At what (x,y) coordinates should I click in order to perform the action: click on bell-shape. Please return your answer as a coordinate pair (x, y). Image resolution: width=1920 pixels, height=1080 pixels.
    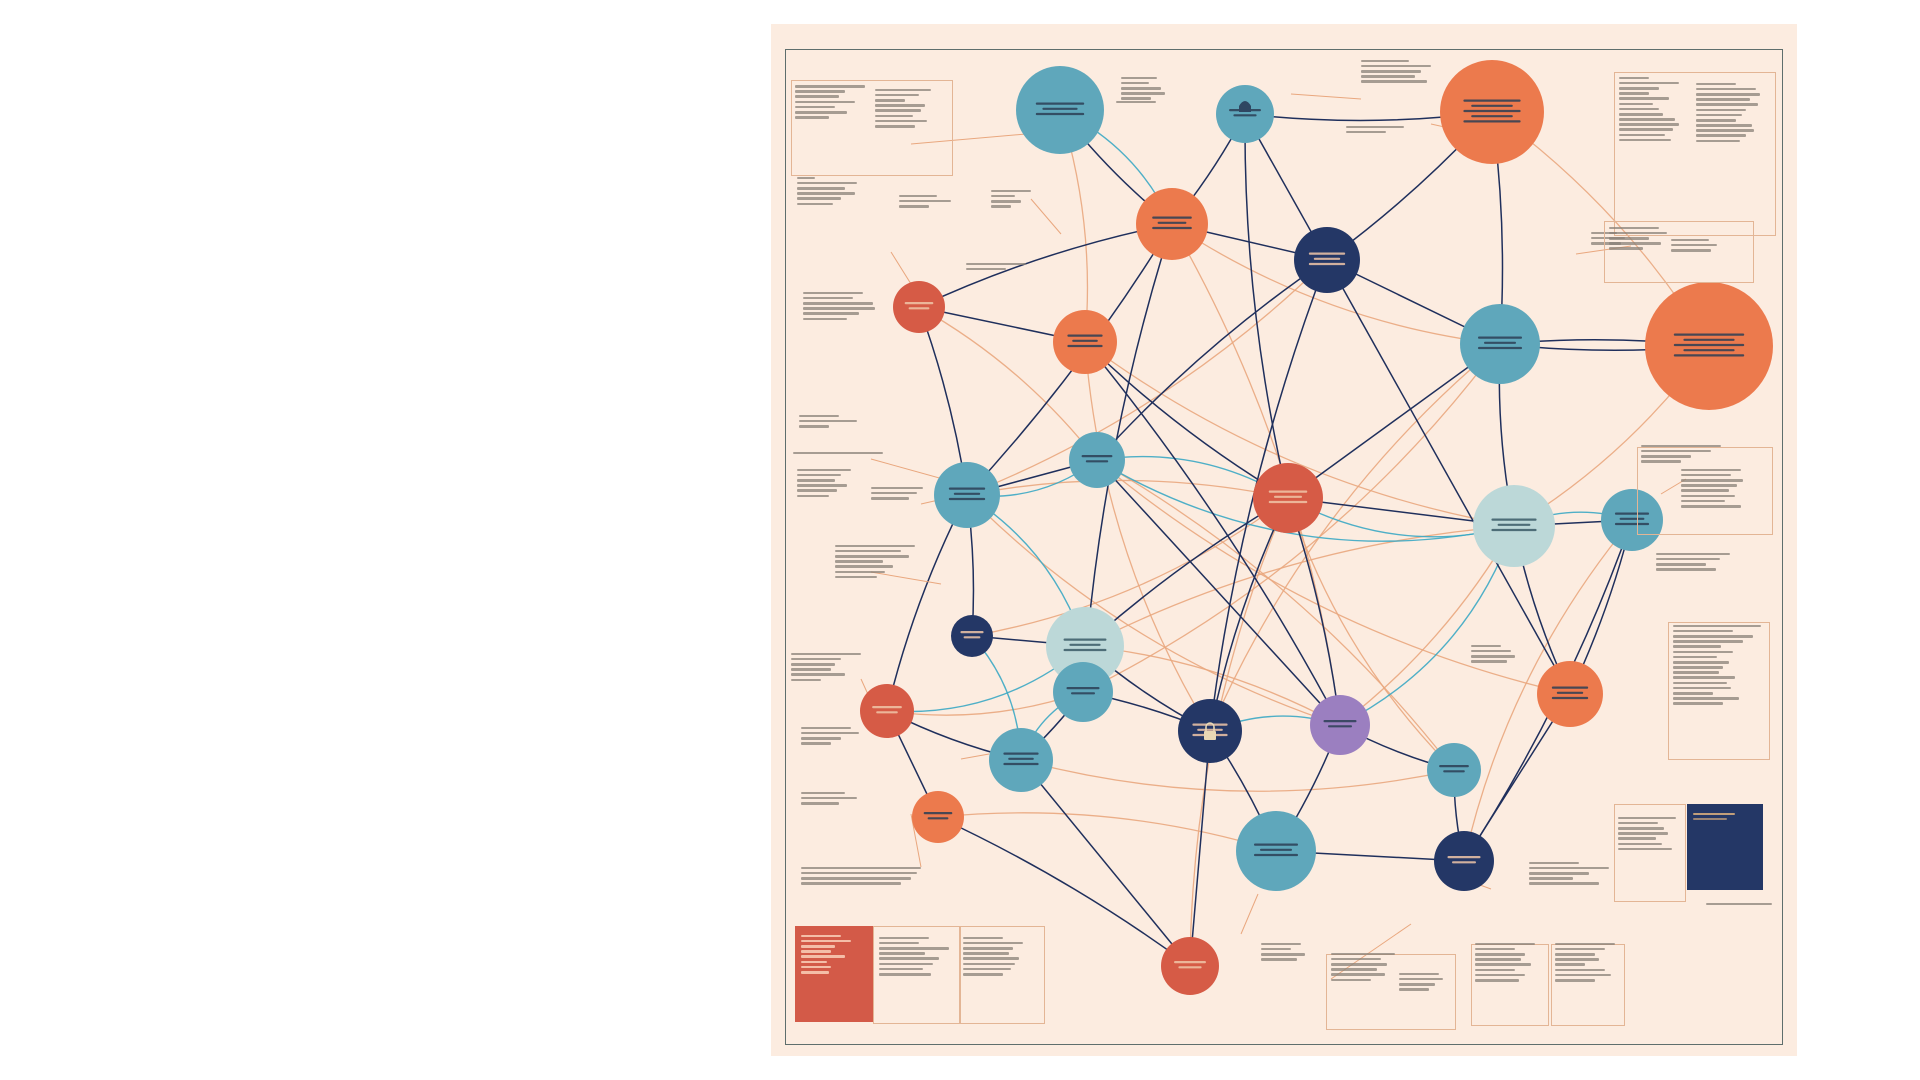
    Looking at the image, I should click on (1245, 106).